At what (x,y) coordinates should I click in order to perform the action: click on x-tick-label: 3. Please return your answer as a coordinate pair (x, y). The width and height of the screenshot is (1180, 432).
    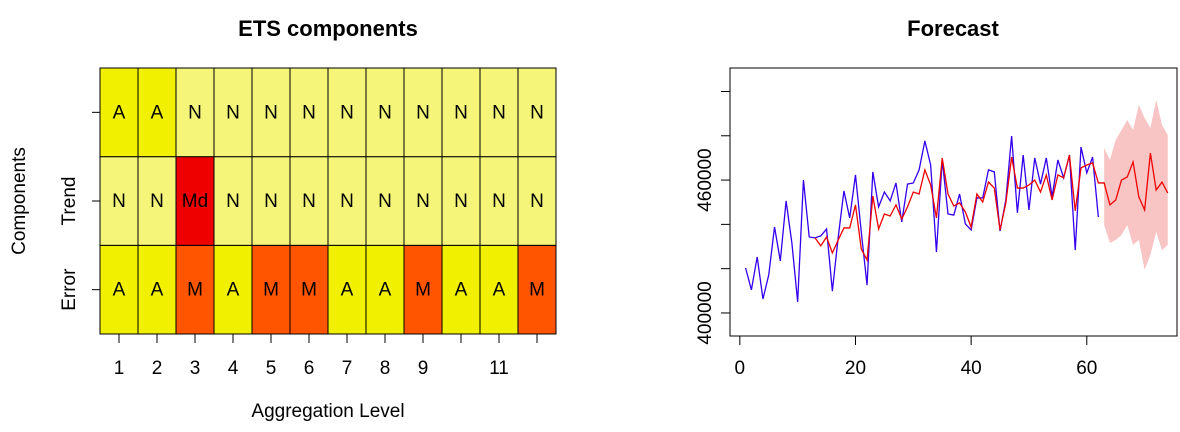
    Looking at the image, I should click on (195, 368).